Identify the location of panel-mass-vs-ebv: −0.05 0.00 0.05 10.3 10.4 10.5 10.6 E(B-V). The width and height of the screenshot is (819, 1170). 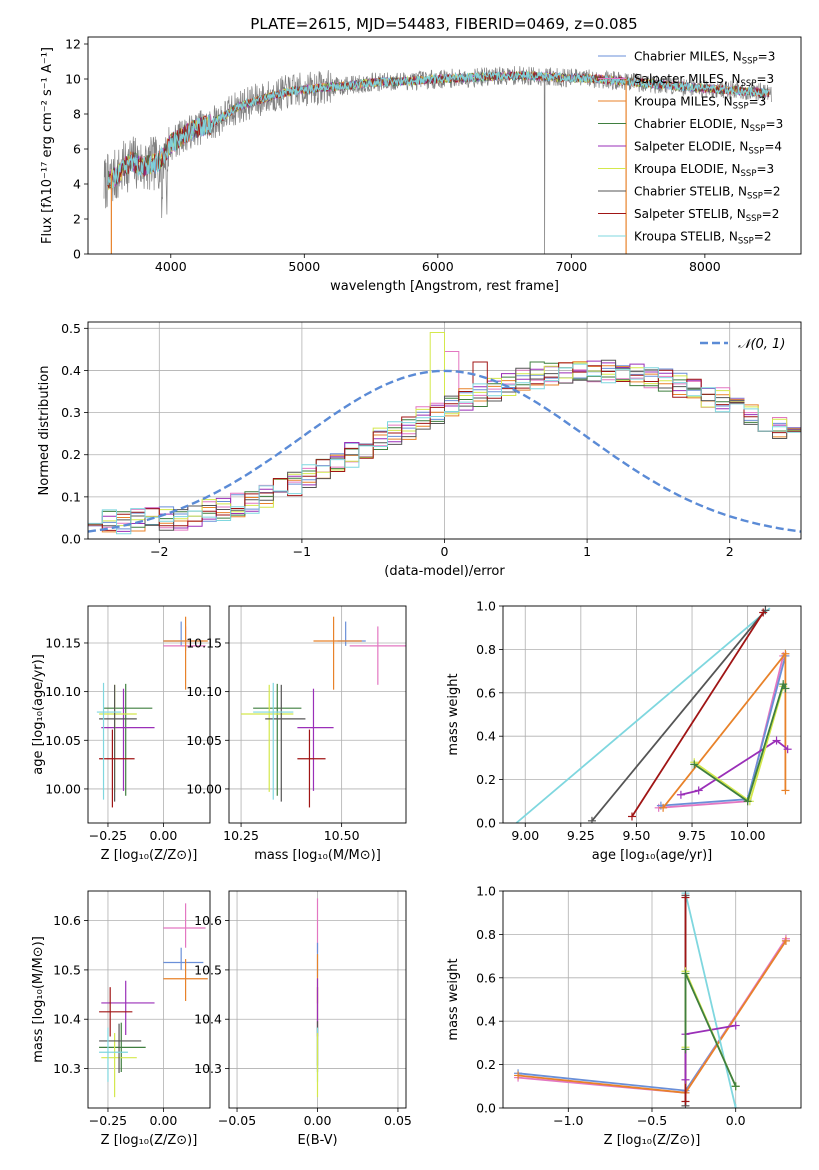
(303, 1019).